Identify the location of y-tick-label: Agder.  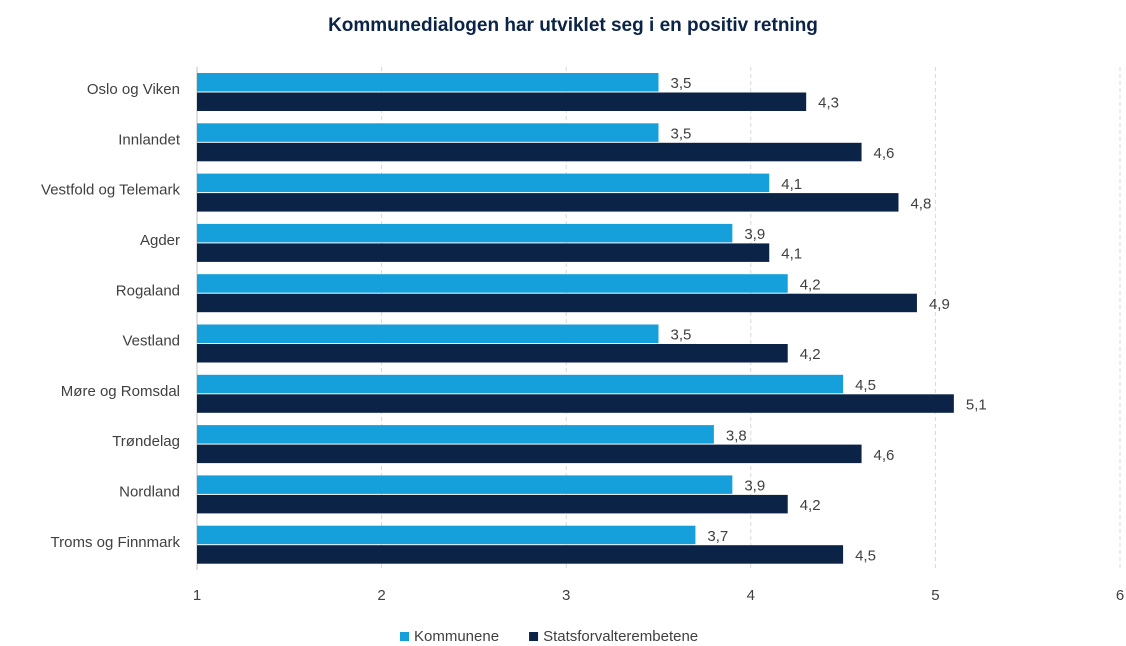
(160, 240).